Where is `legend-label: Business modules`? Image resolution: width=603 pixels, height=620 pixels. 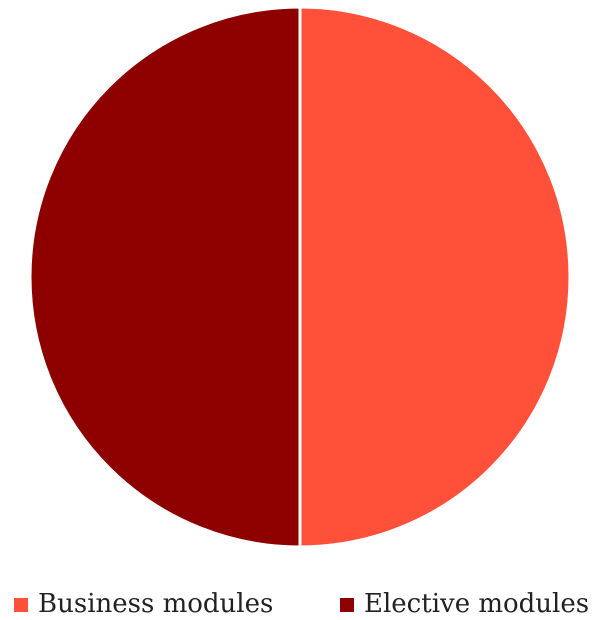
legend-label: Business modules is located at coordinates (155, 604).